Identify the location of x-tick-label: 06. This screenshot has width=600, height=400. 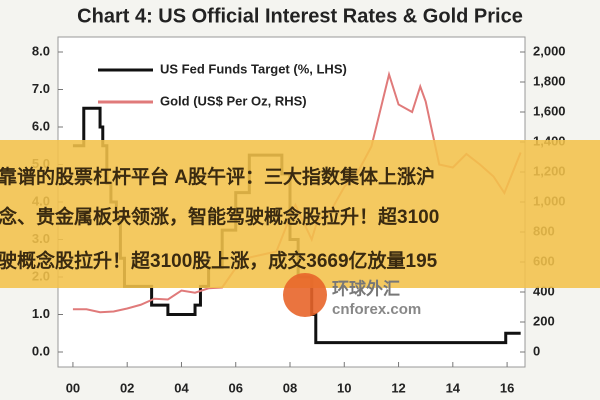
(236, 387).